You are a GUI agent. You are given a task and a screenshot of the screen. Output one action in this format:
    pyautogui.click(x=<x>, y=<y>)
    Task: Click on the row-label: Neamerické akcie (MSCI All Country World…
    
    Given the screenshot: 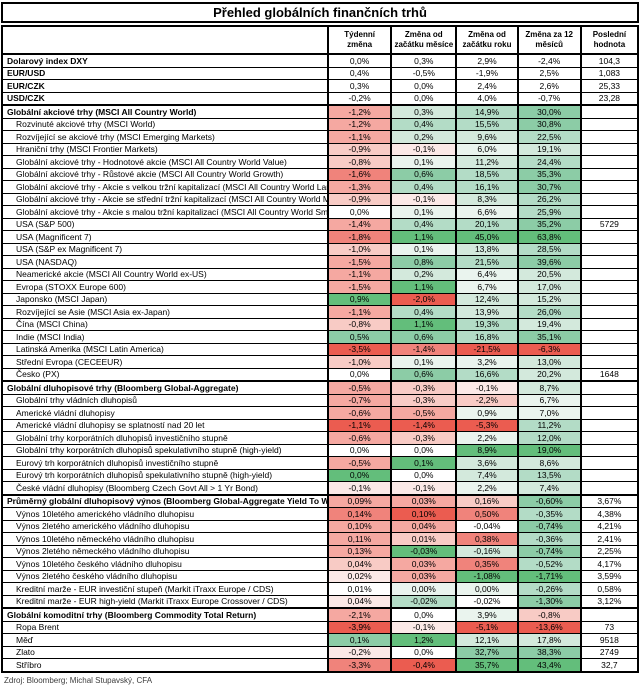 What is the action you would take?
    pyautogui.click(x=165, y=274)
    